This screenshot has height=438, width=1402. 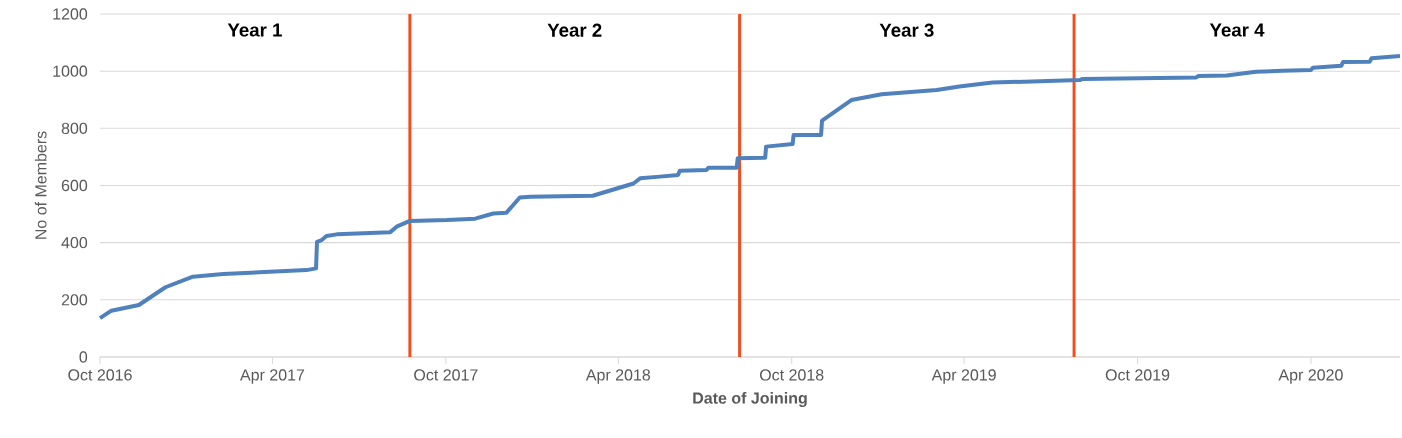 I want to click on x-tick-label: Oct 2017, so click(x=446, y=375).